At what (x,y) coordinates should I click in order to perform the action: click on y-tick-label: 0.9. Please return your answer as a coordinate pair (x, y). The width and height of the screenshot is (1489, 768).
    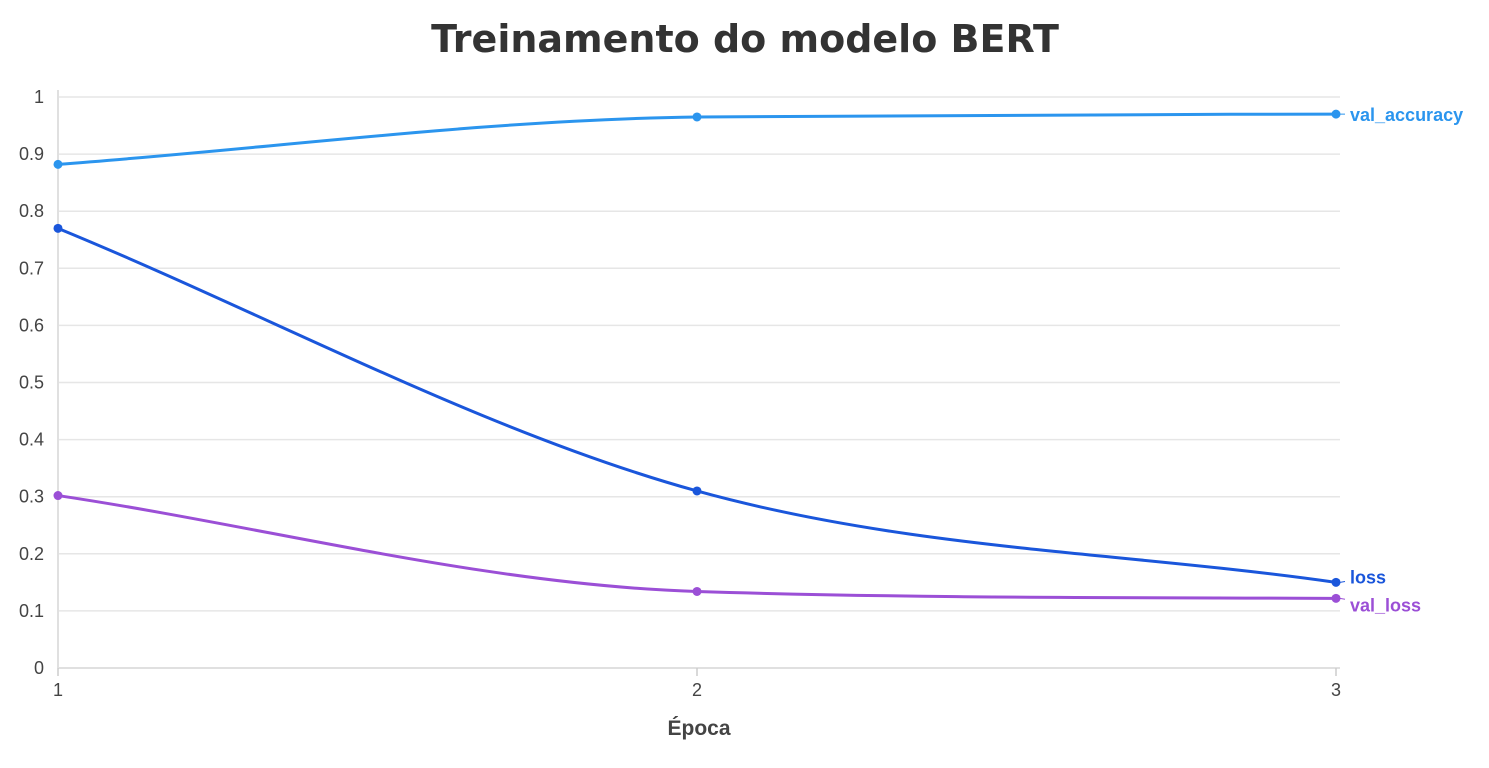
    Looking at the image, I should click on (31, 154).